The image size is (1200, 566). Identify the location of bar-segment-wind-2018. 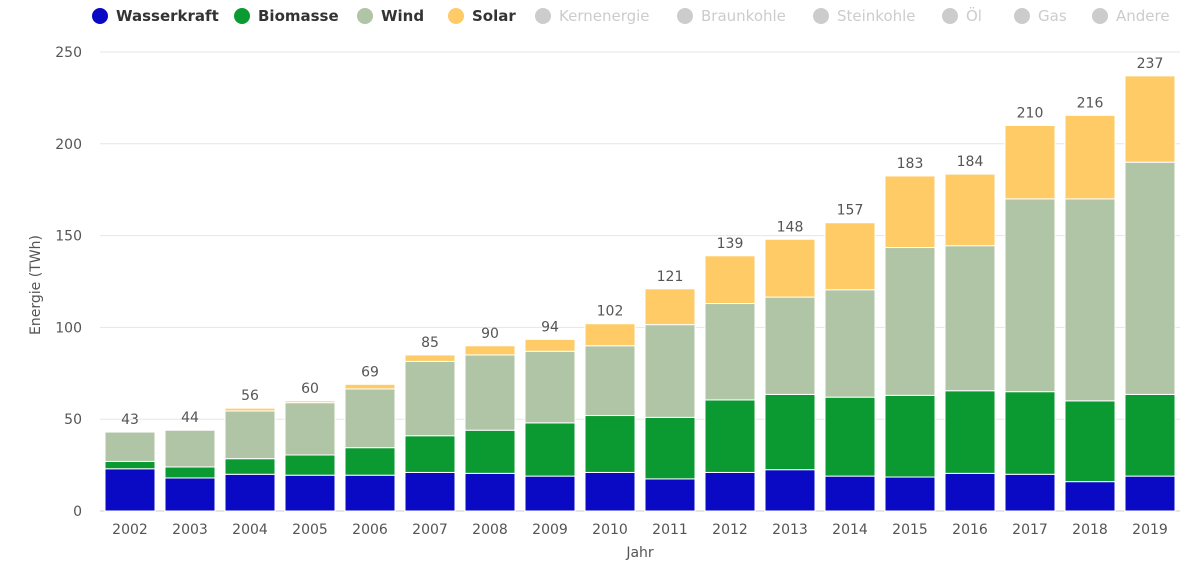
(1090, 300).